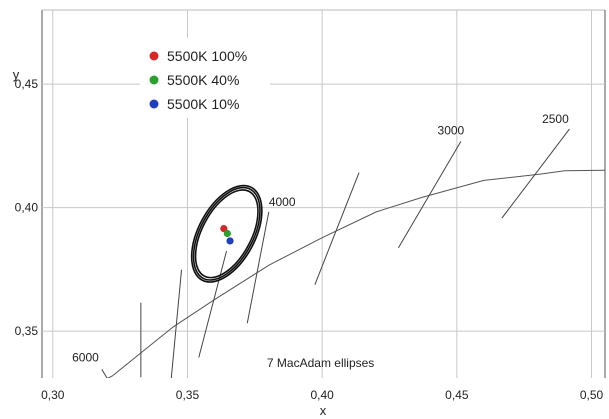  Describe the element at coordinates (85, 357) in the screenshot. I see `isotherm-label: 6000` at that location.